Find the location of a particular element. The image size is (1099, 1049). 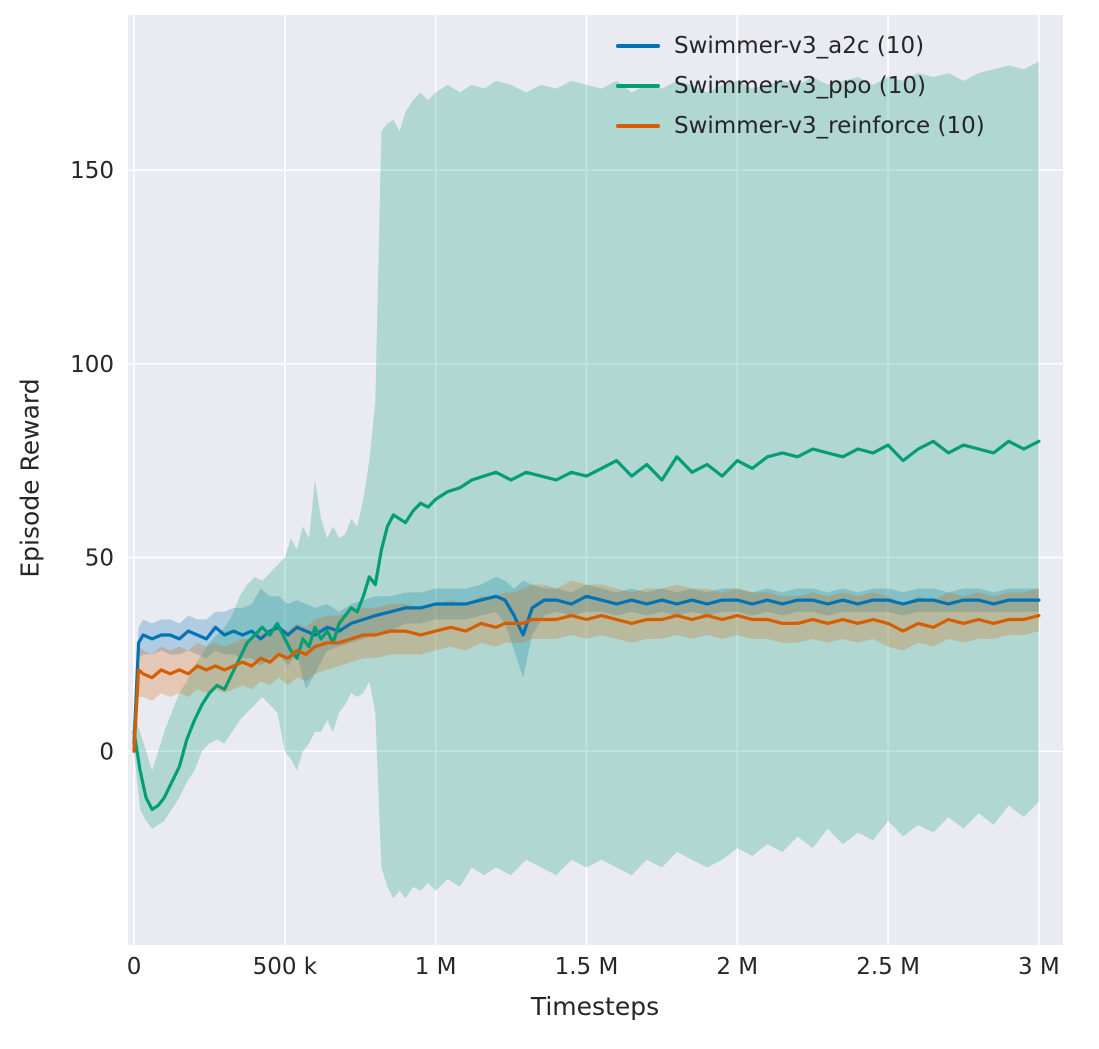

x-tick-label: 2 M is located at coordinates (737, 967).